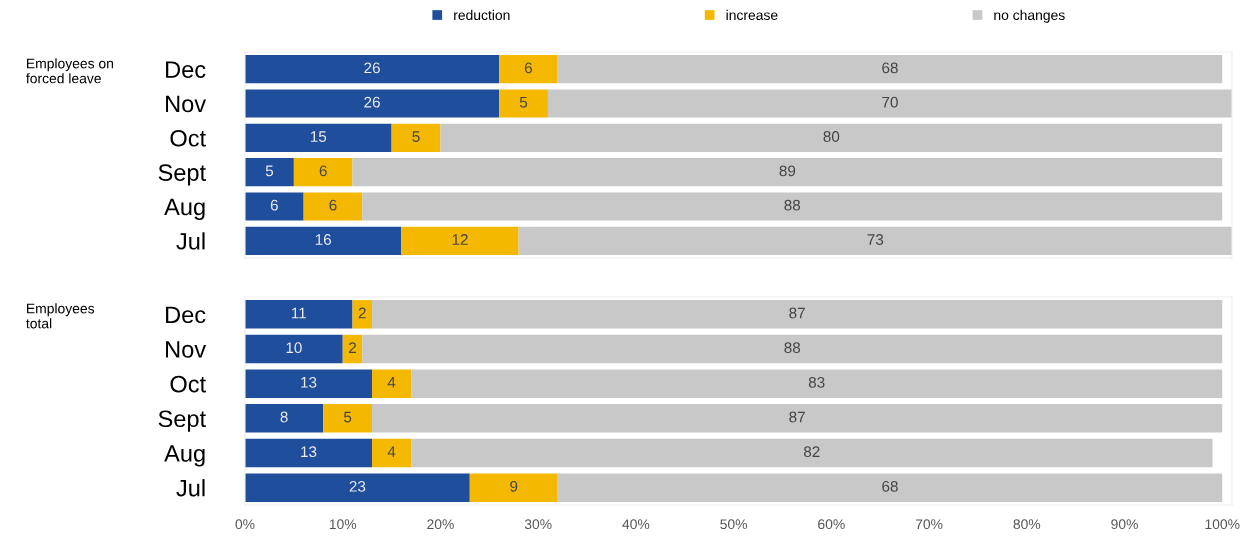 The image size is (1248, 537). Describe the element at coordinates (343, 524) in the screenshot. I see `x-tick-label: 10%` at that location.